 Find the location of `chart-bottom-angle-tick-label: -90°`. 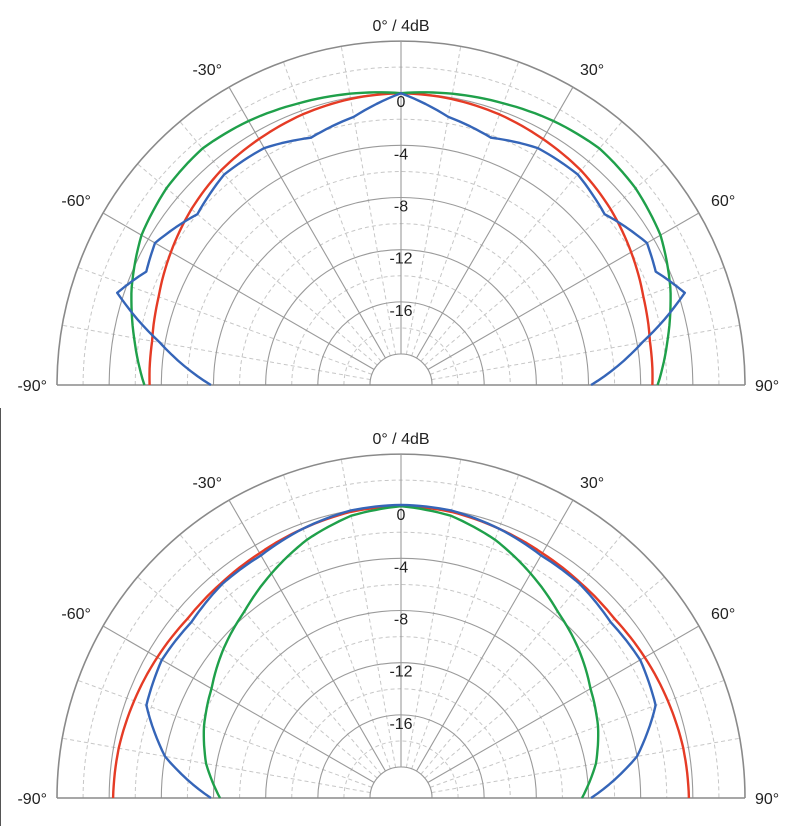

chart-bottom-angle-tick-label: -90° is located at coordinates (32, 799).